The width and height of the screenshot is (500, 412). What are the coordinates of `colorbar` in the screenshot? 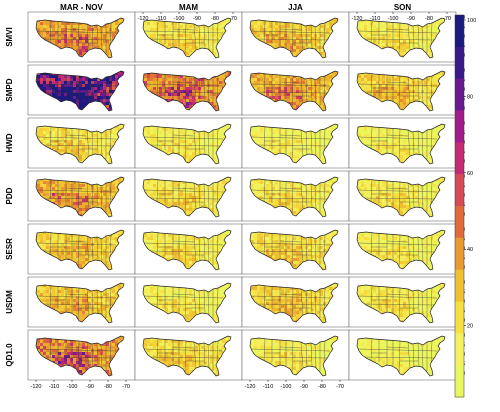 It's located at (459, 206).